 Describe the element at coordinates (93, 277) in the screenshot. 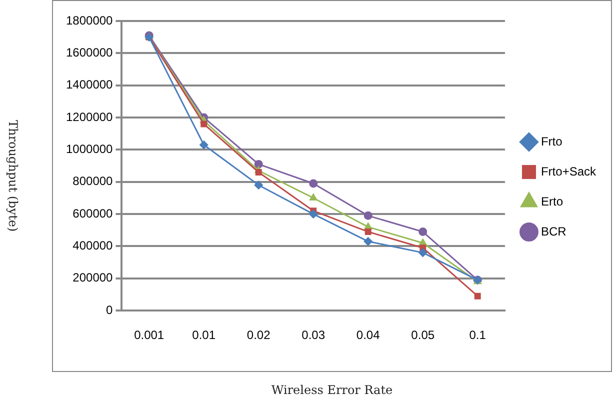

I see `y-tick-label: 200000` at that location.